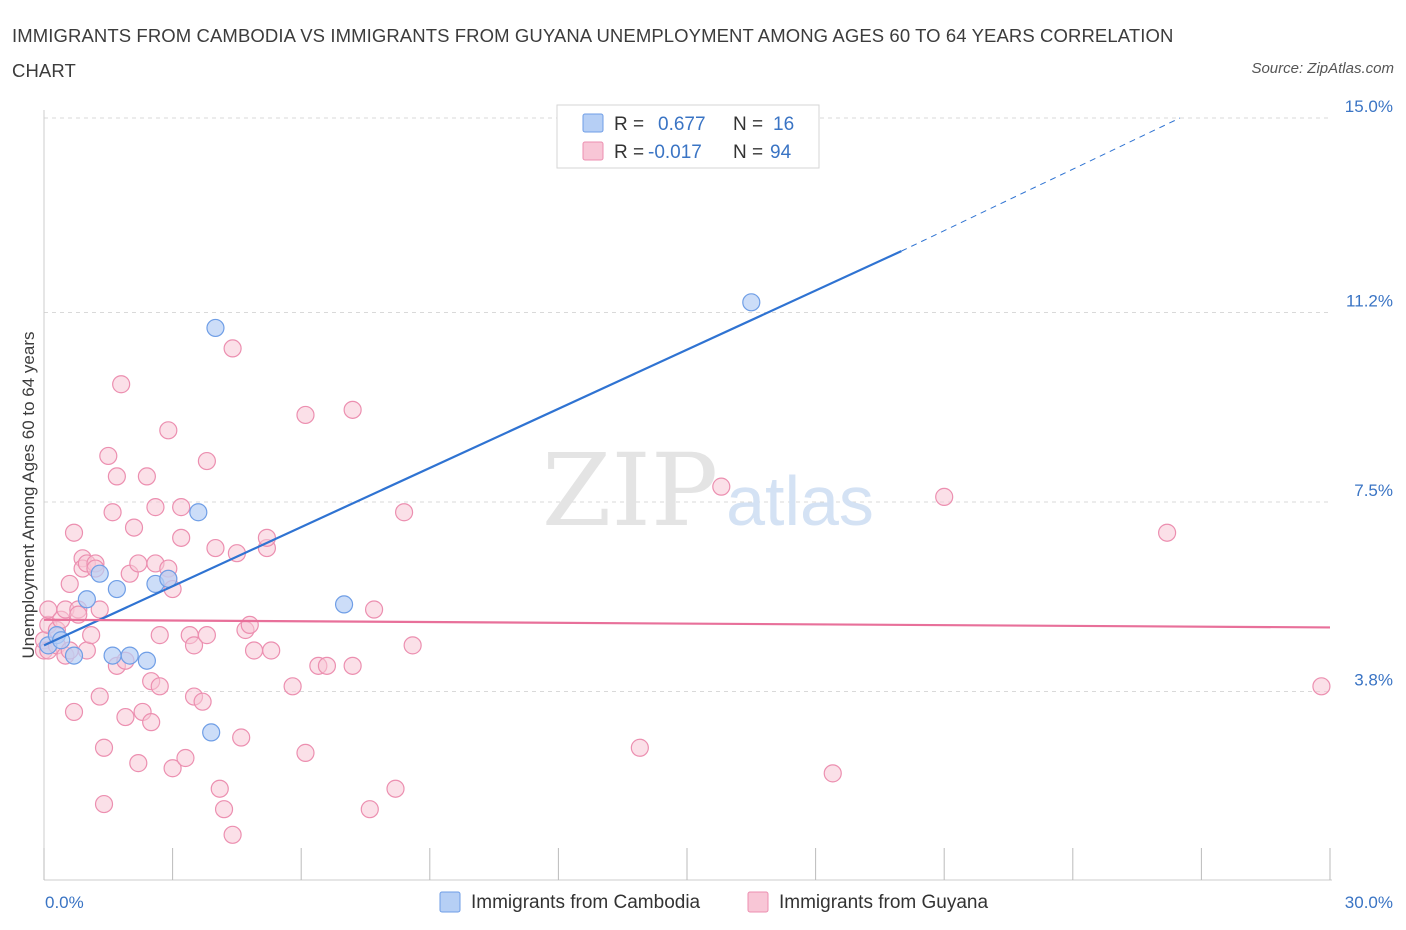 This screenshot has height=930, width=1406. I want to click on correlation-legend: R = 0.677 N = 16 R = -0.017 N = 94, so click(688, 136).